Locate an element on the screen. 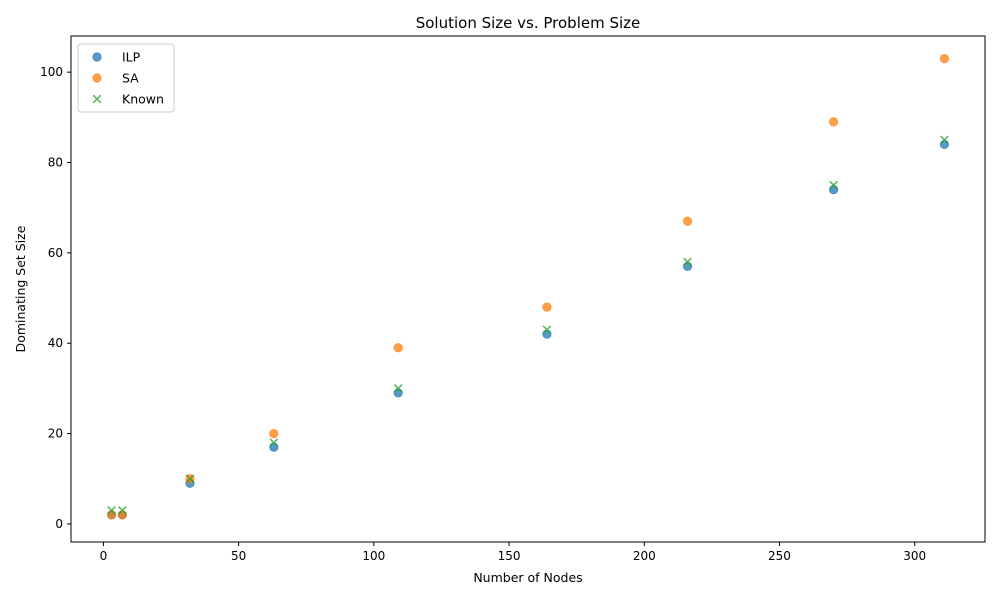 The height and width of the screenshot is (600, 1000). y-axis-label: Dominating Set Size is located at coordinates (20, 288).